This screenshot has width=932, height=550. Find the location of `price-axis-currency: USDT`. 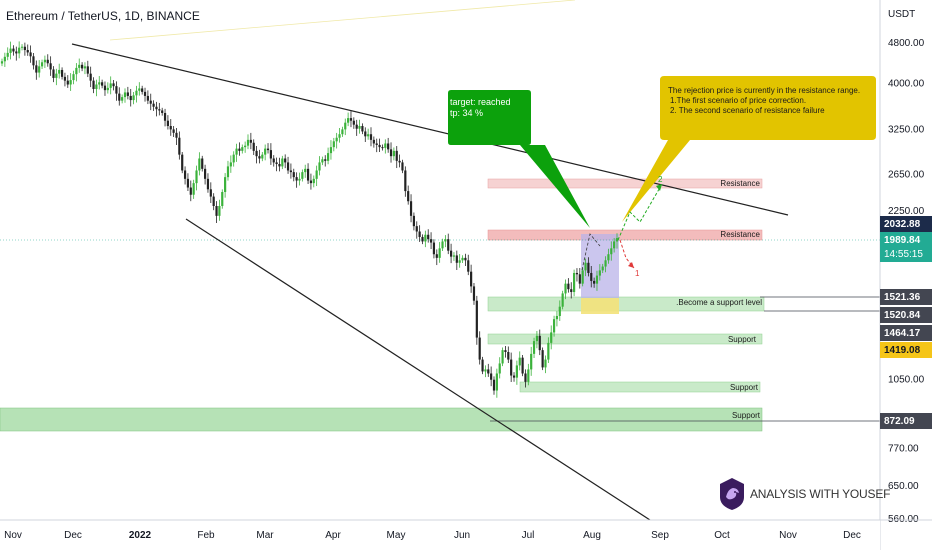

price-axis-currency: USDT is located at coordinates (901, 14).